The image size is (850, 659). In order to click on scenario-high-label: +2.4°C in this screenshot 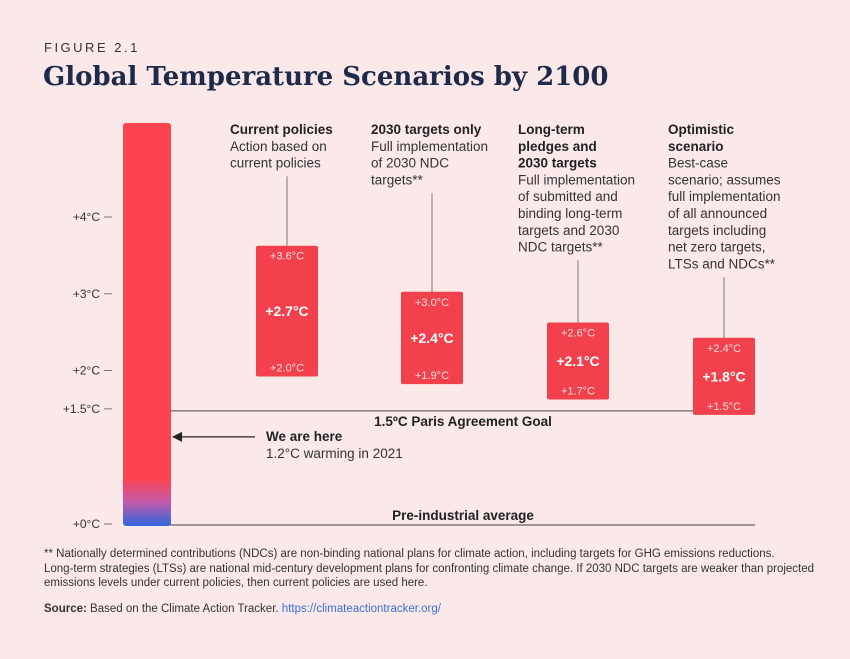, I will do `click(724, 349)`.